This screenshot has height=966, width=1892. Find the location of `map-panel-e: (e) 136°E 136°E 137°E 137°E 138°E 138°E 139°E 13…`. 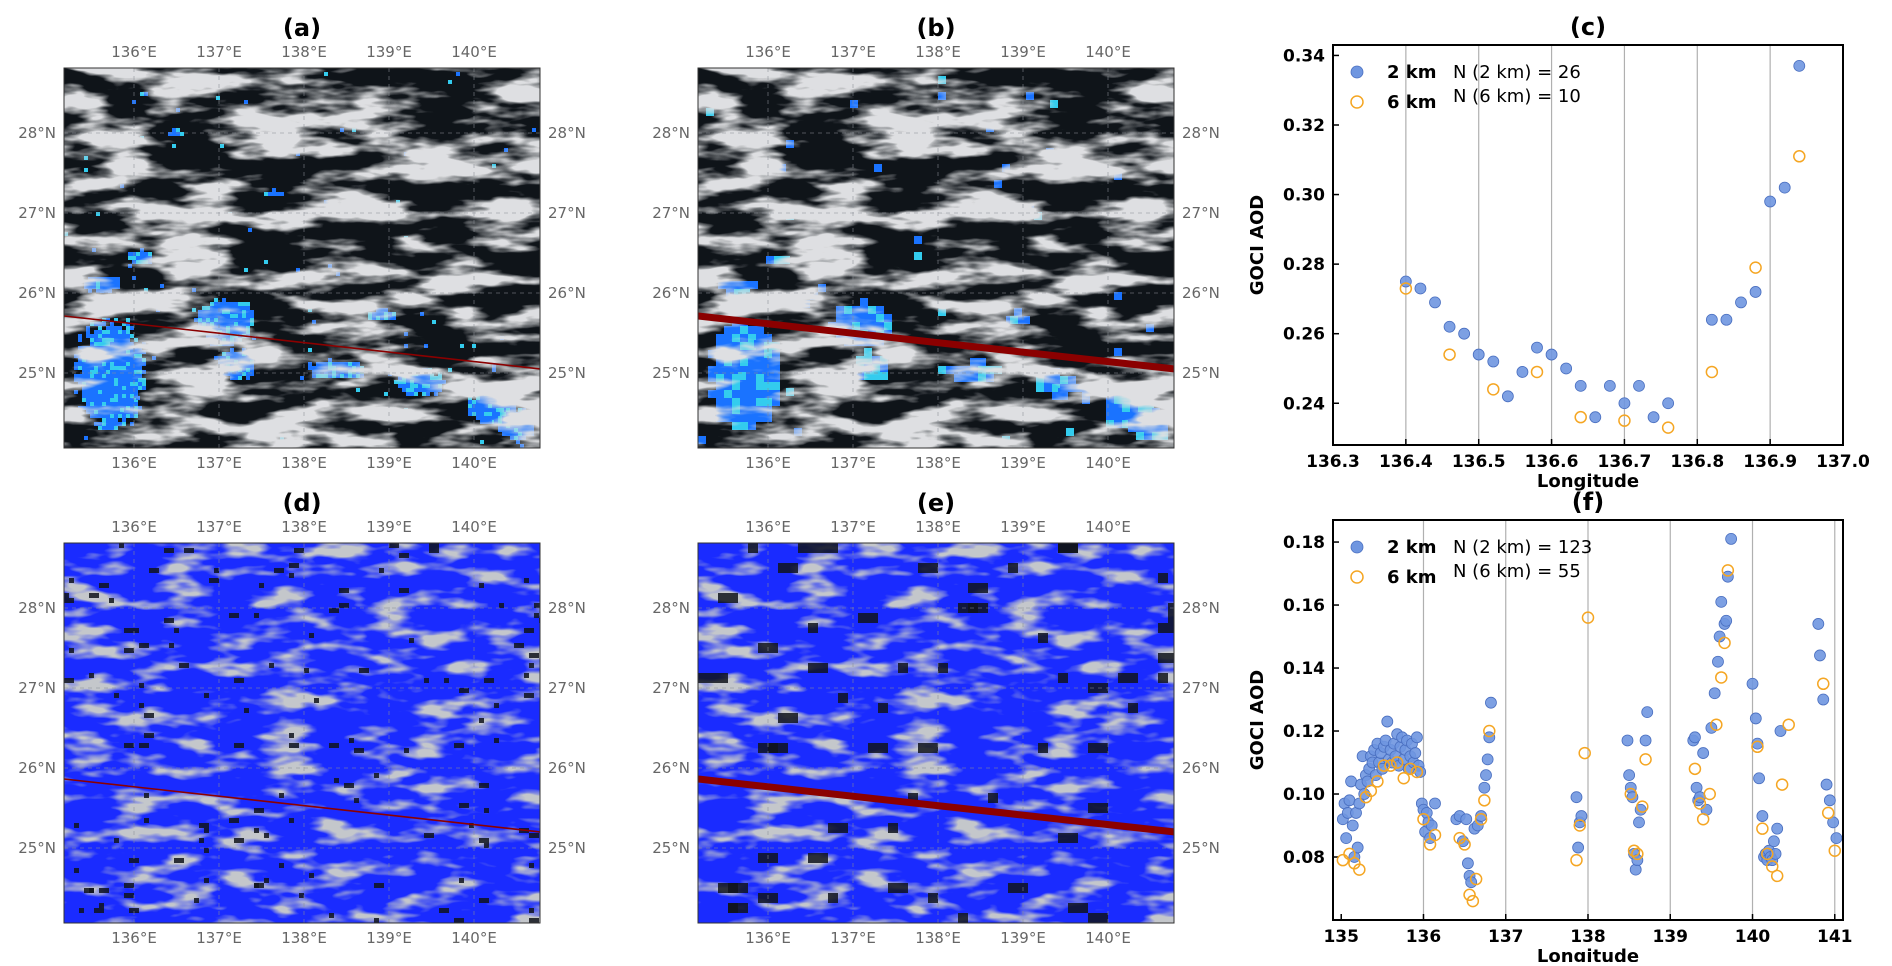

map-panel-e: (e) 136°E 136°E 137°E 137°E 138°E 138°E 139°E 13… is located at coordinates (936, 718).